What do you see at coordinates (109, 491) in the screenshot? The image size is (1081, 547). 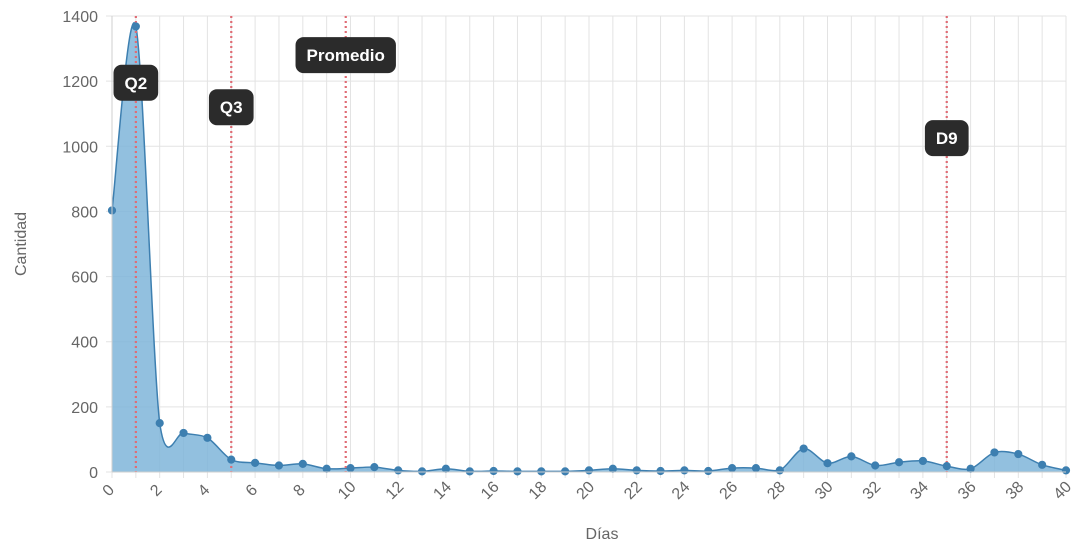 I see `x-tick-label: 0` at bounding box center [109, 491].